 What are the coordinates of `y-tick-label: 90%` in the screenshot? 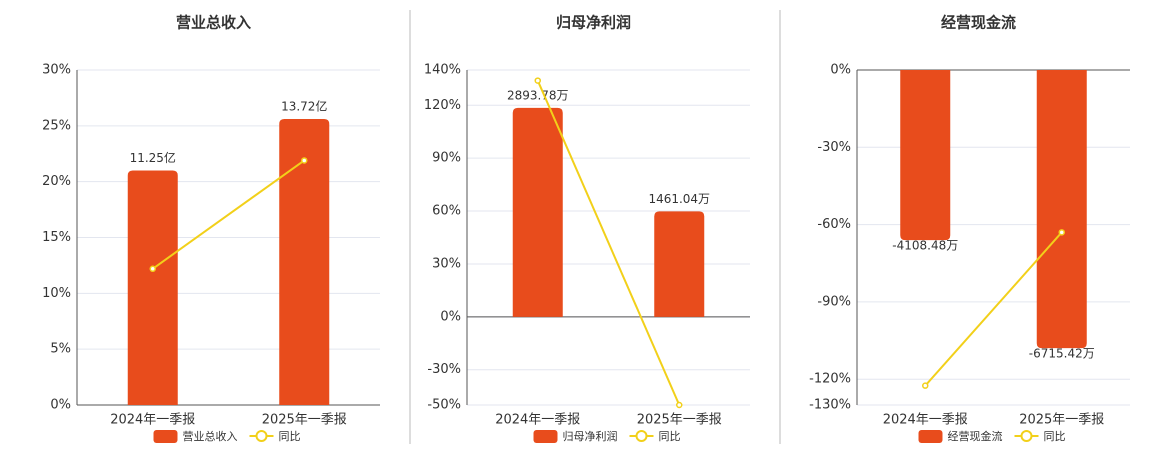 It's located at (446, 158).